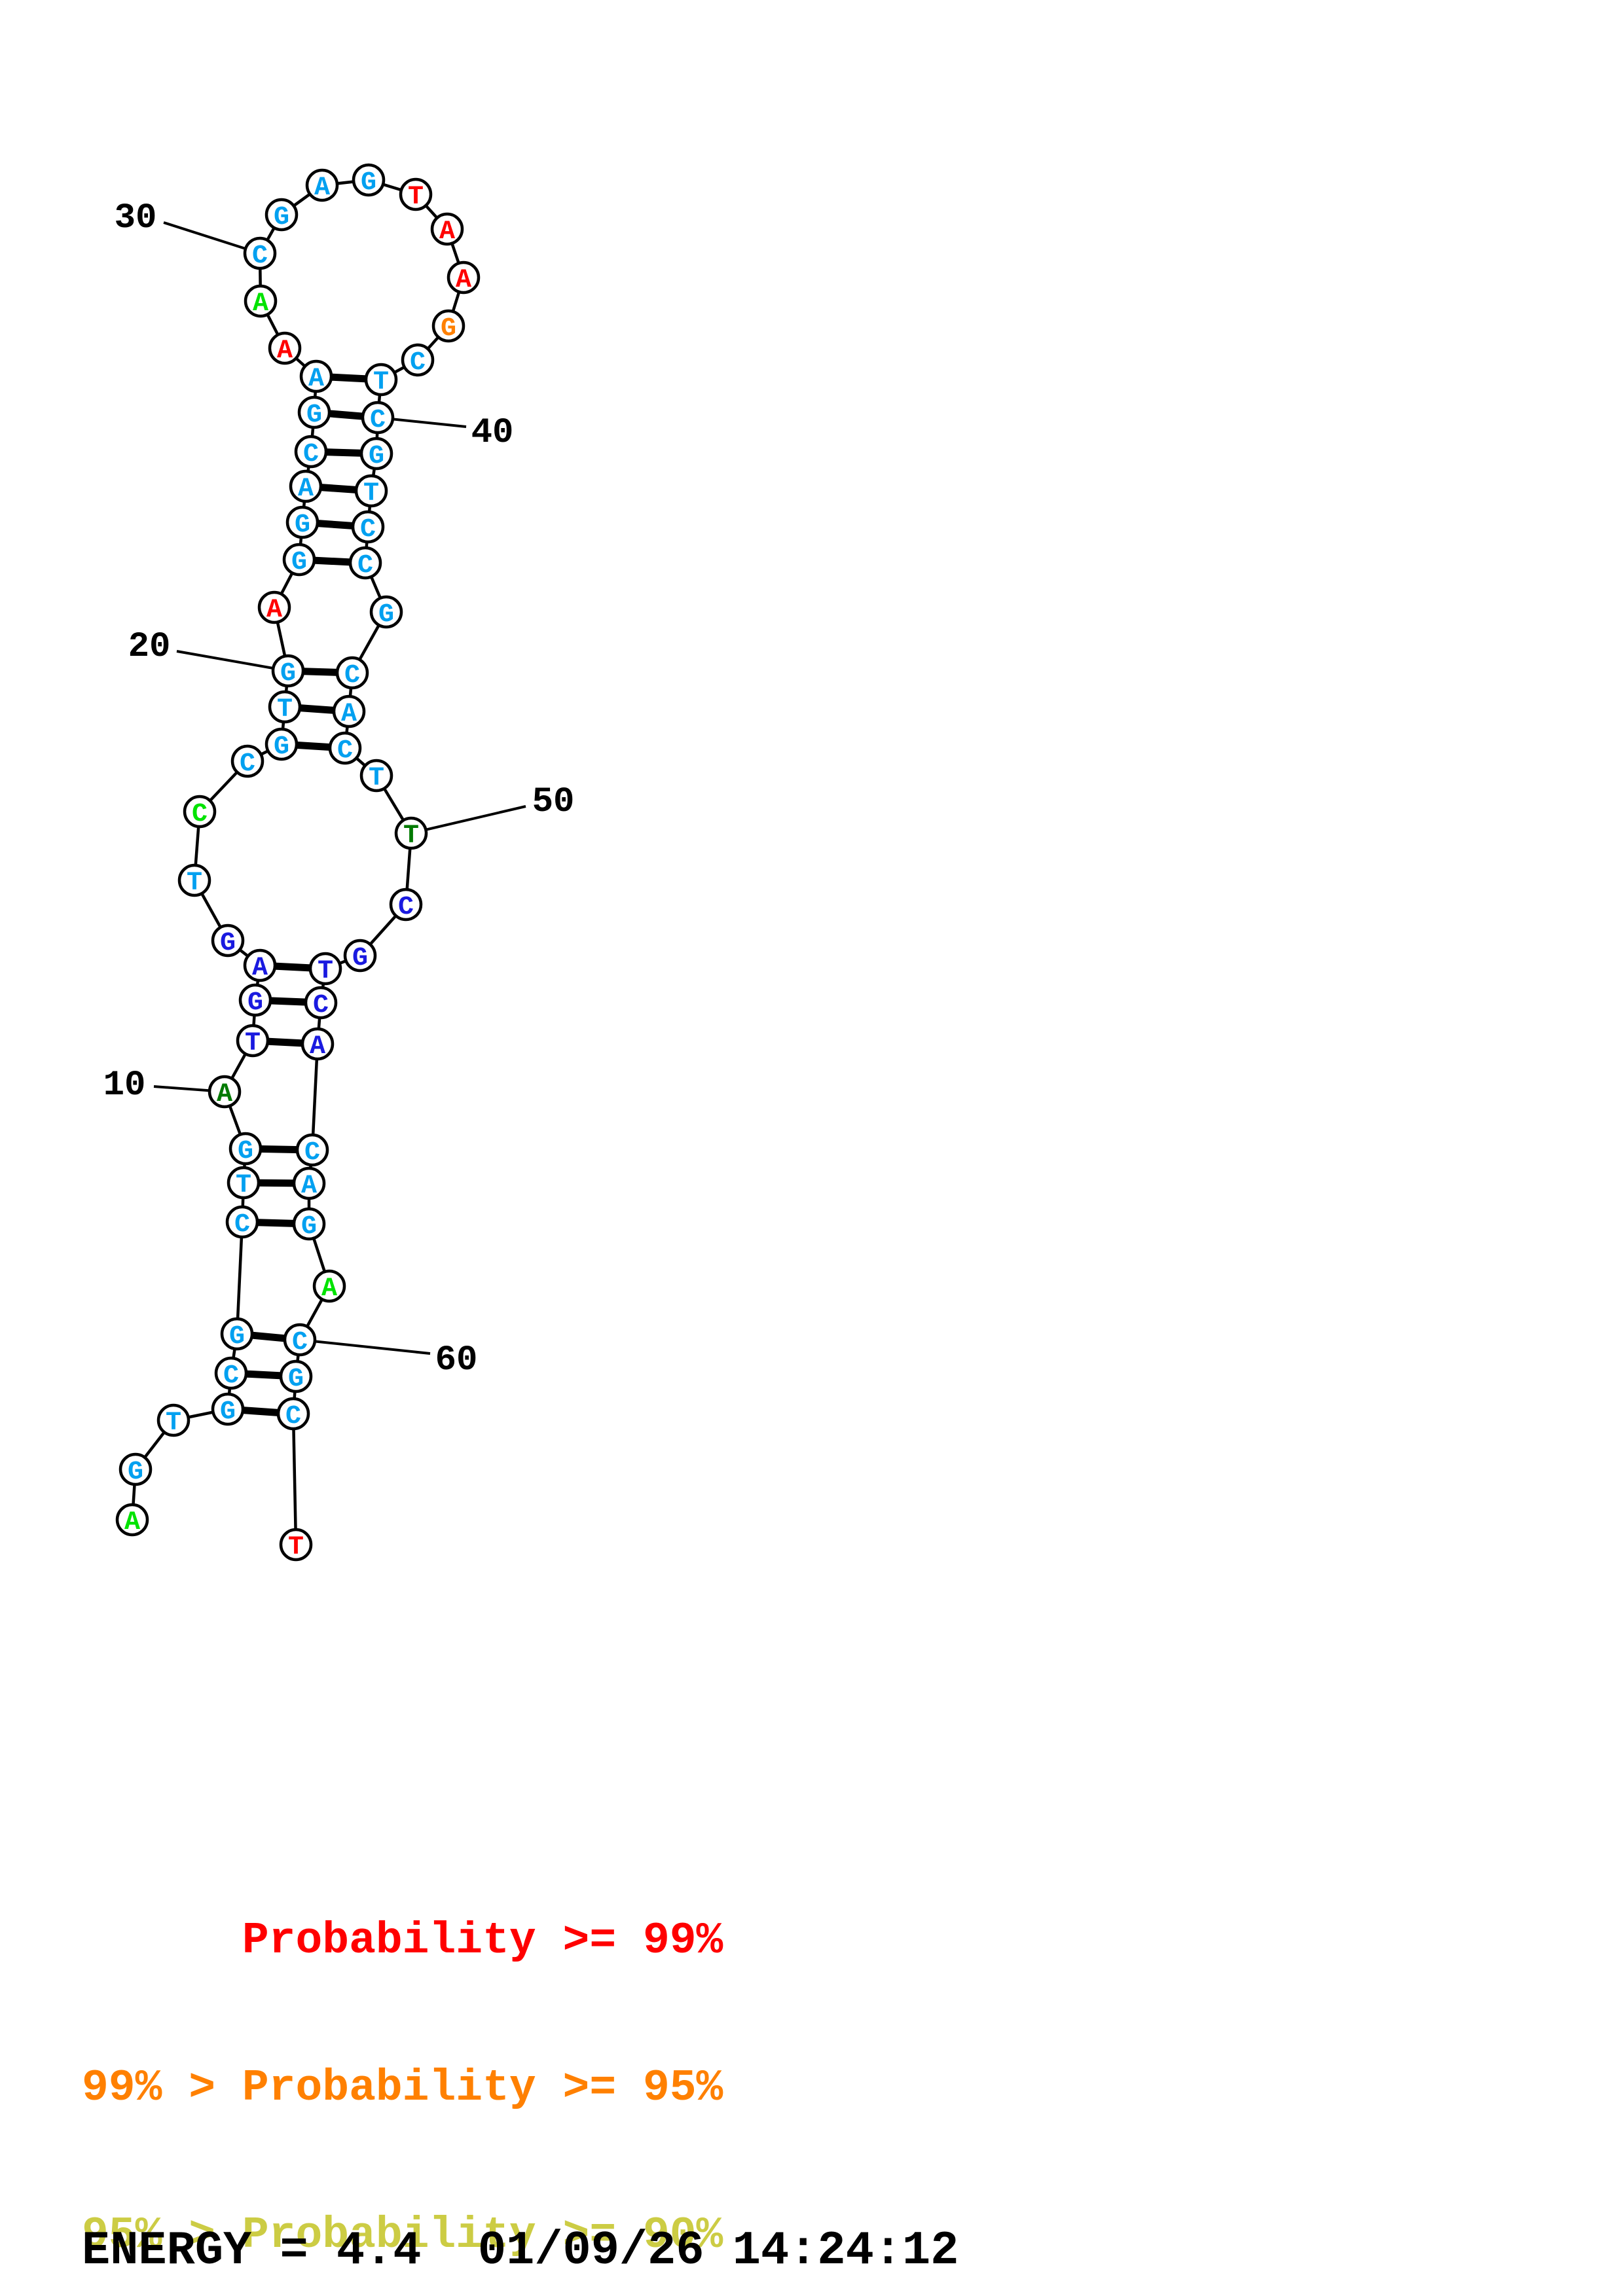  I want to click on legend-row-95: 99% > Probability >= 95%, so click(402, 2088).